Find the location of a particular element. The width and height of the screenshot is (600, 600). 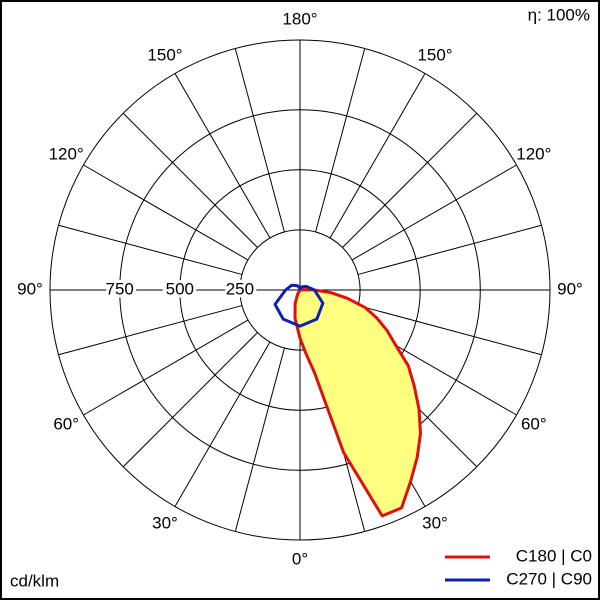

legend-label: C180 | C0 is located at coordinates (554, 555).